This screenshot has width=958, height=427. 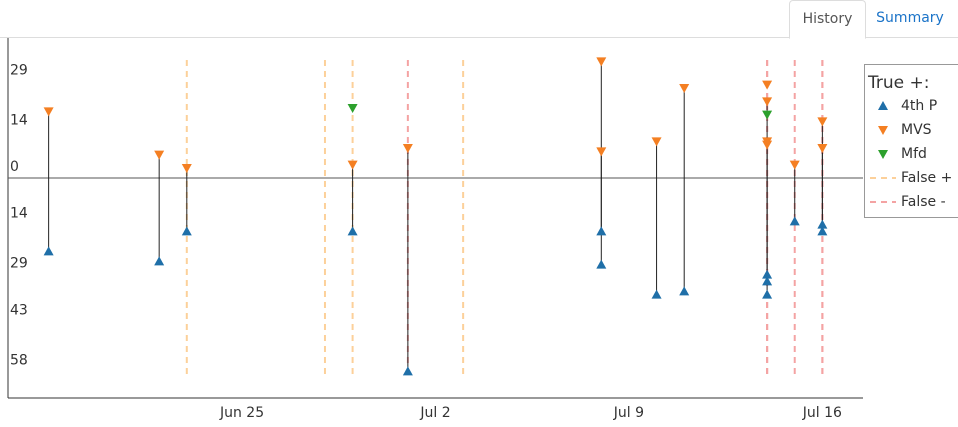 I want to click on legend-label: False -, so click(x=923, y=202).